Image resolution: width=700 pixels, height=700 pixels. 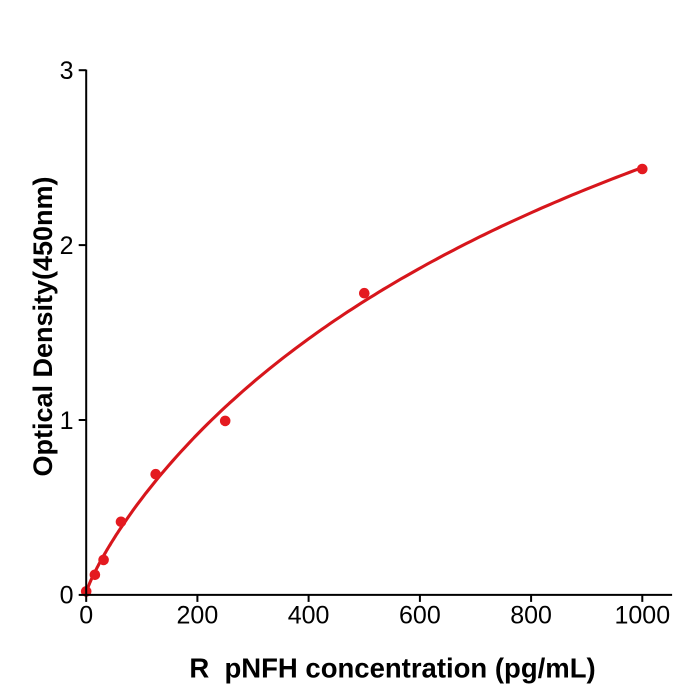 What do you see at coordinates (642, 616) in the screenshot?
I see `svg-text: 1000` at bounding box center [642, 616].